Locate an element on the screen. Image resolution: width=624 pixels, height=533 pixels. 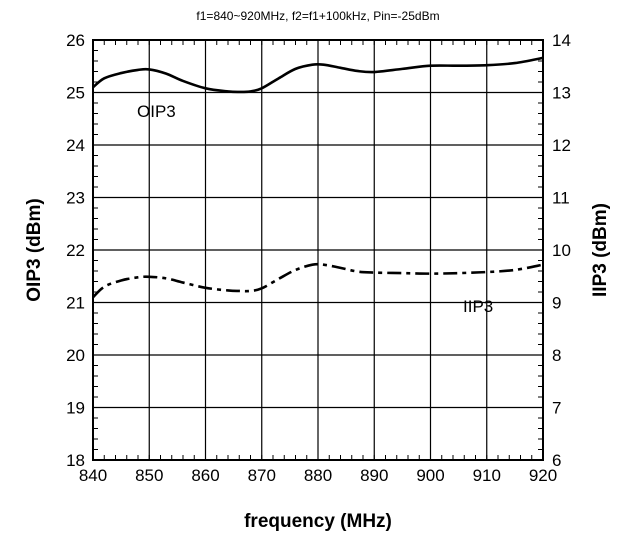
y-right-axis-title: IIP3 (dBm) is located at coordinates (600, 250).